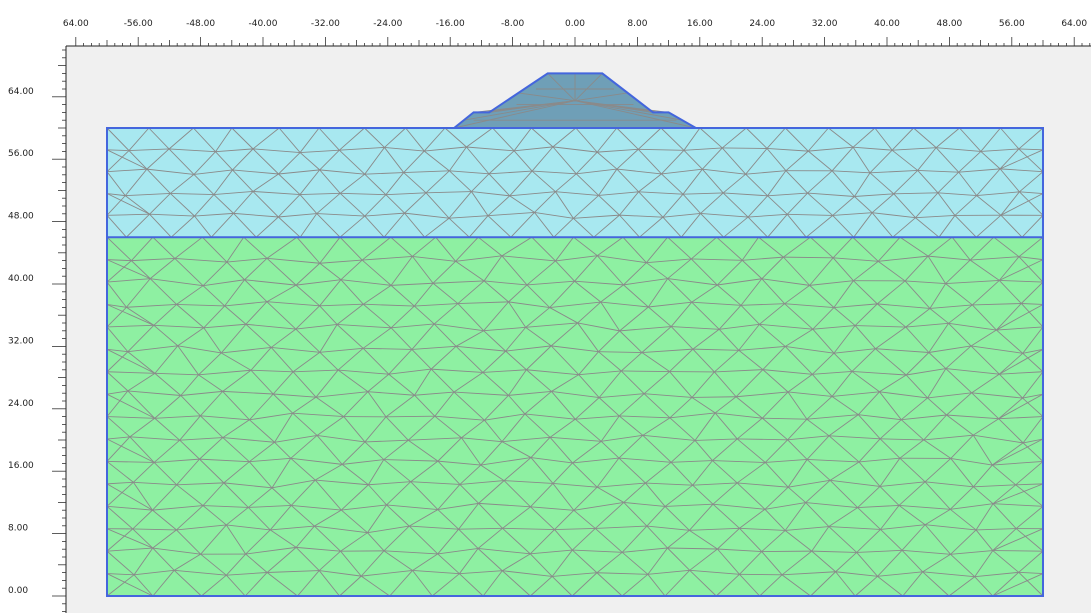 Image resolution: width=1091 pixels, height=613 pixels. I want to click on ruler-x-tick-label: -8.00, so click(513, 24).